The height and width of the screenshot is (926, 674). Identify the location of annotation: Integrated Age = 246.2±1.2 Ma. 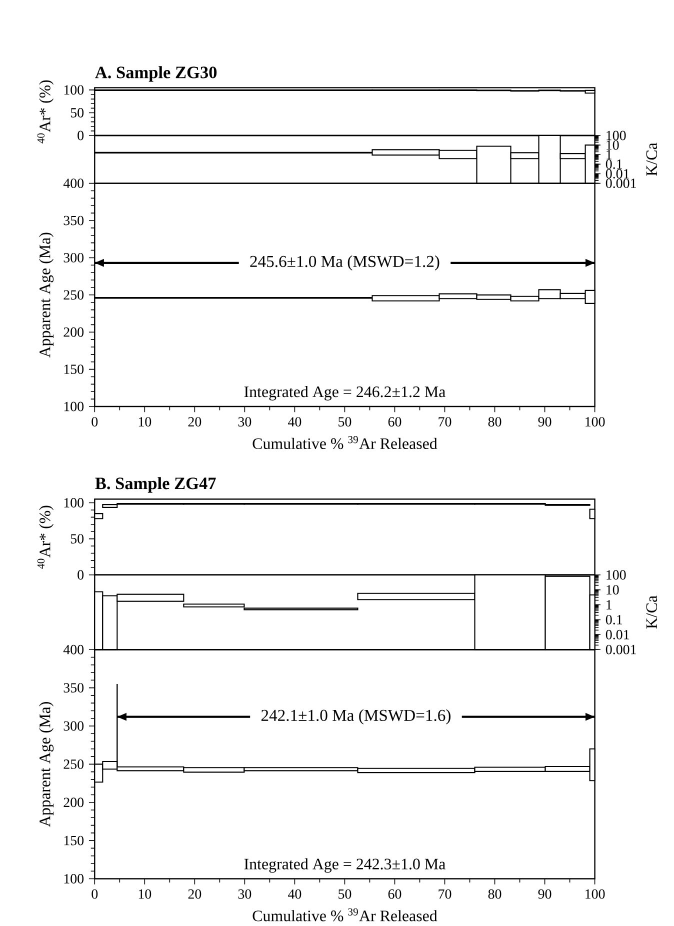
(345, 393).